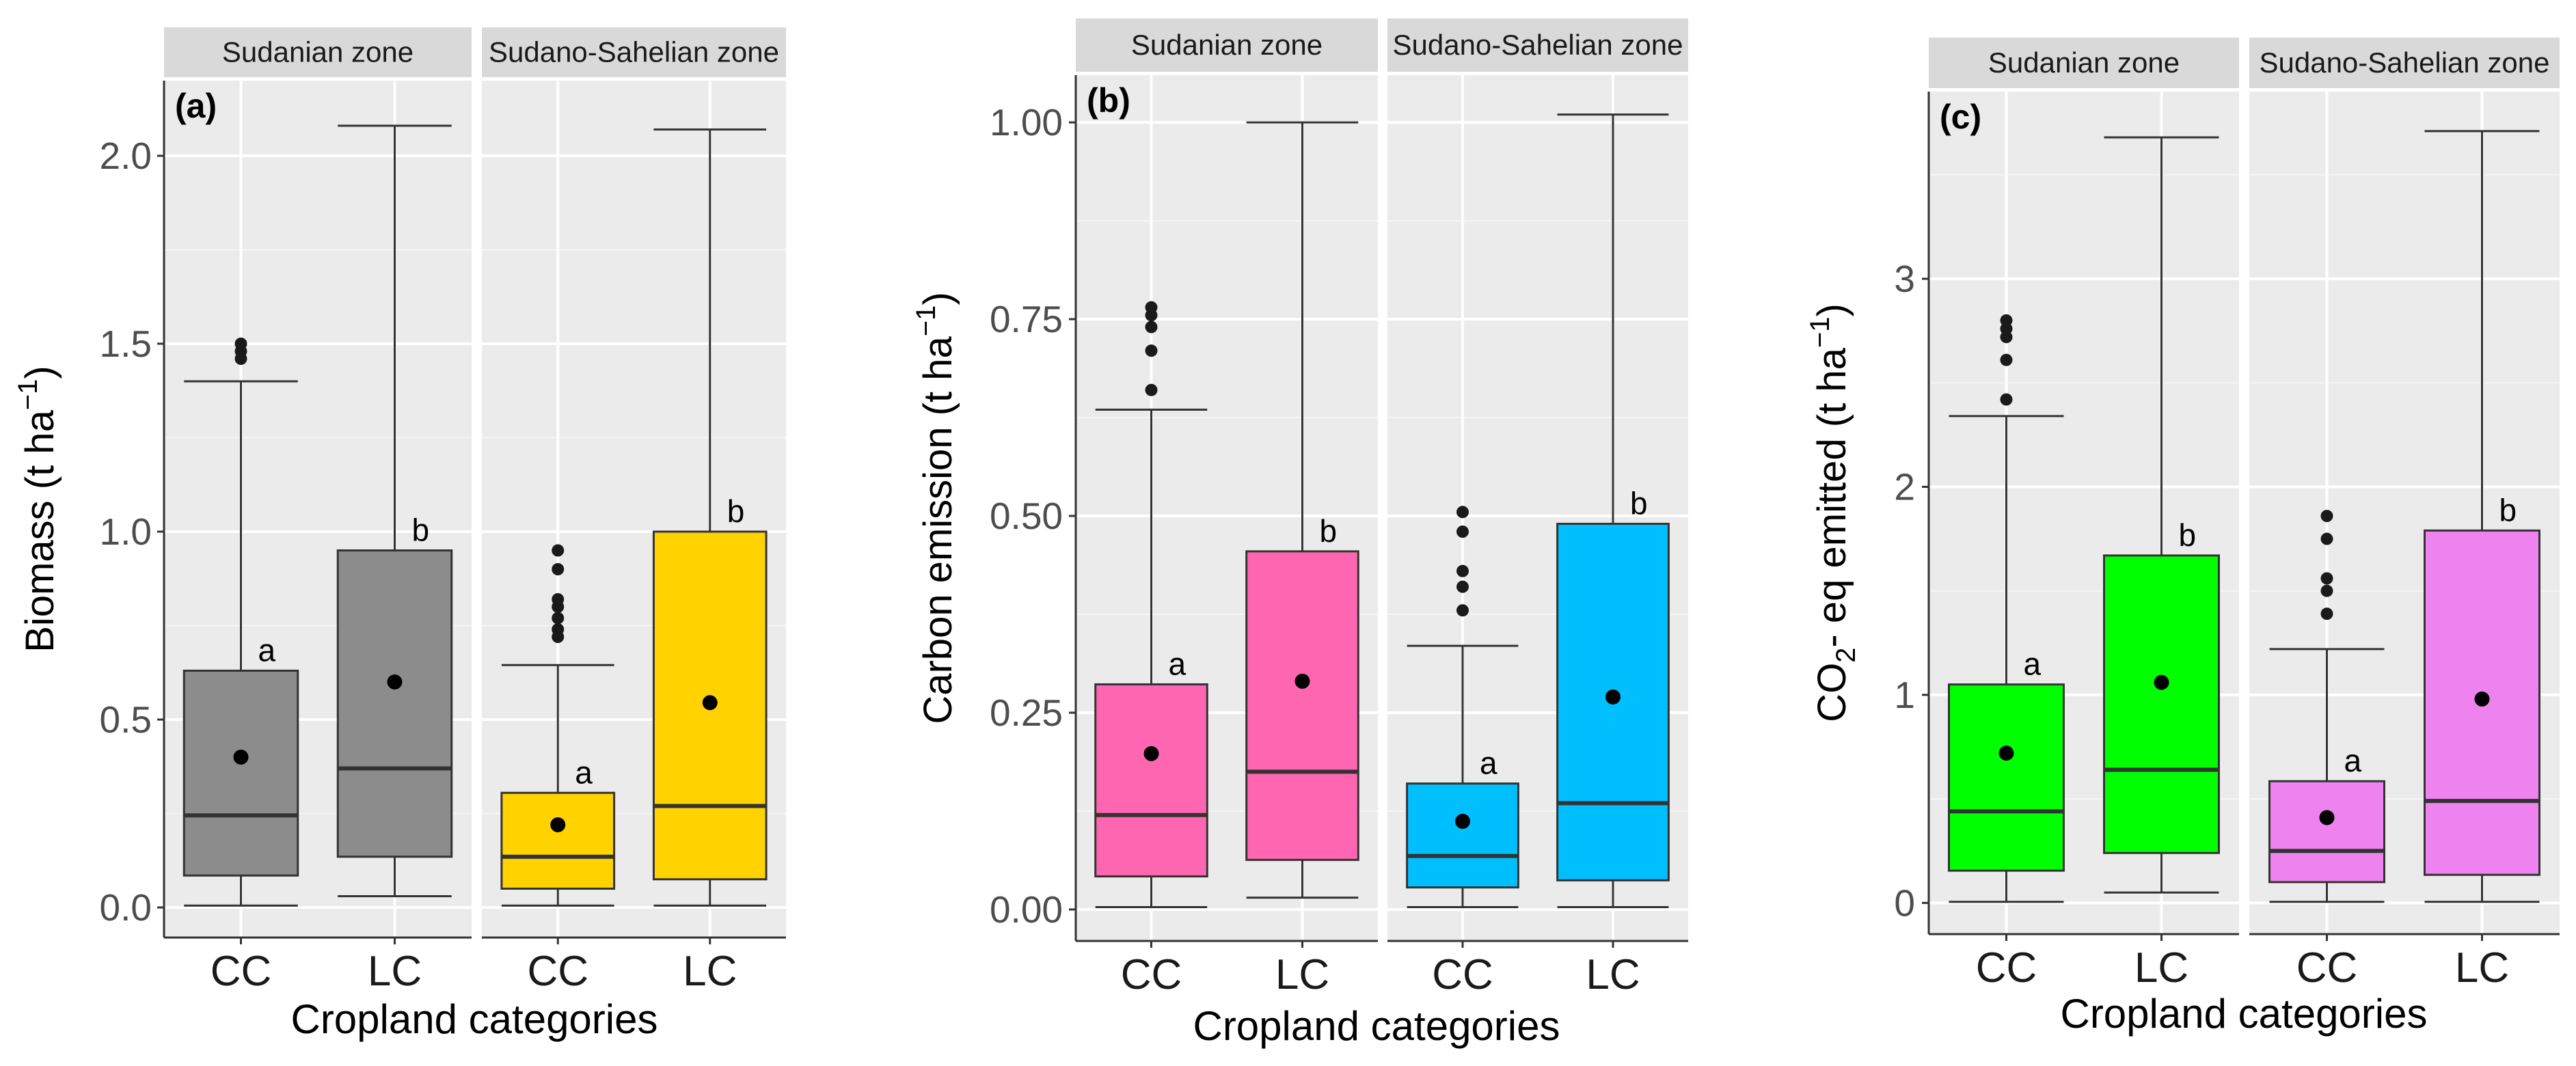  What do you see at coordinates (938, 530) in the screenshot?
I see `y-axis-title-part-main: Carbon emission (t ha` at bounding box center [938, 530].